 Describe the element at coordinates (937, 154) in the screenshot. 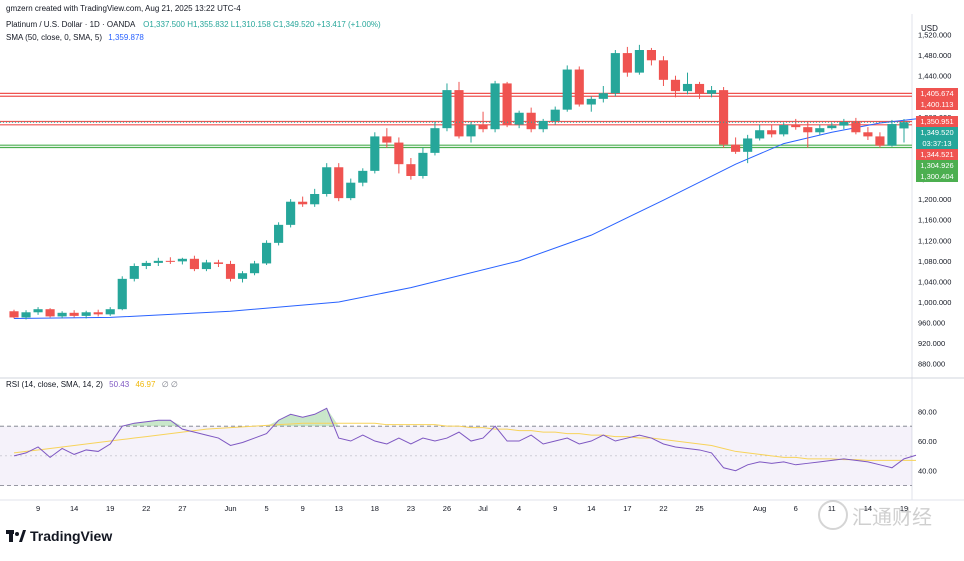

I see `level-tag: 1,344.521` at that location.